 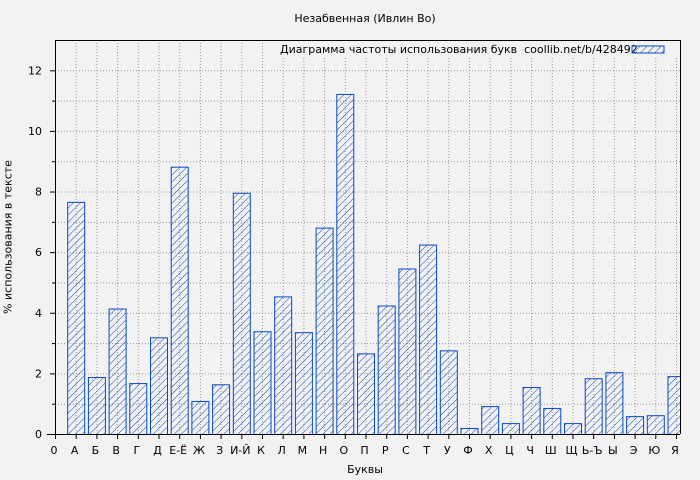 I want to click on bar-Я, so click(x=673, y=405).